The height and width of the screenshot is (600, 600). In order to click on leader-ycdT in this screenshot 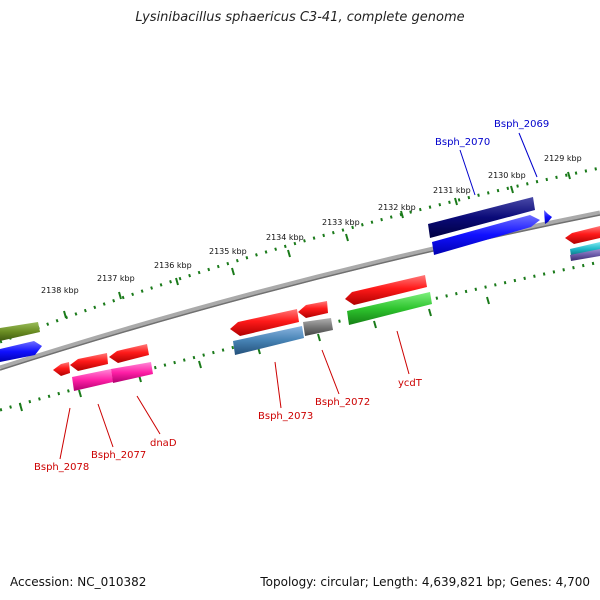, I will do `click(403, 352)`.